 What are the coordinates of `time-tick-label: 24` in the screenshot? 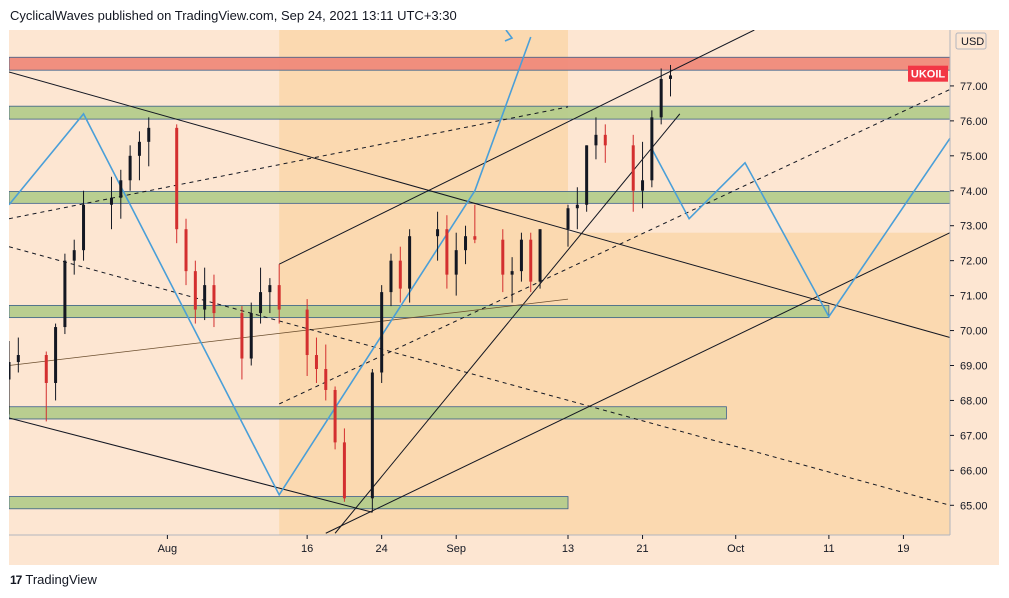 It's located at (382, 549).